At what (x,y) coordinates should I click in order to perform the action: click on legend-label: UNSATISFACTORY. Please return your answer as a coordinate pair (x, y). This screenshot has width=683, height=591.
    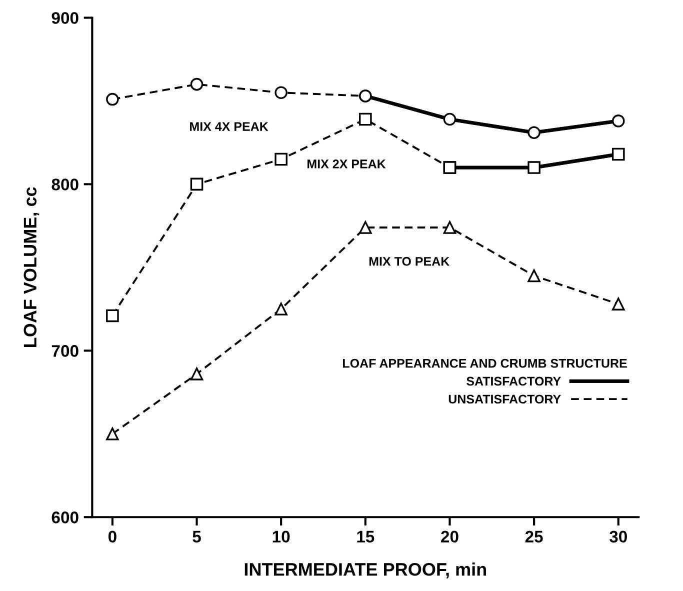
    Looking at the image, I should click on (504, 399).